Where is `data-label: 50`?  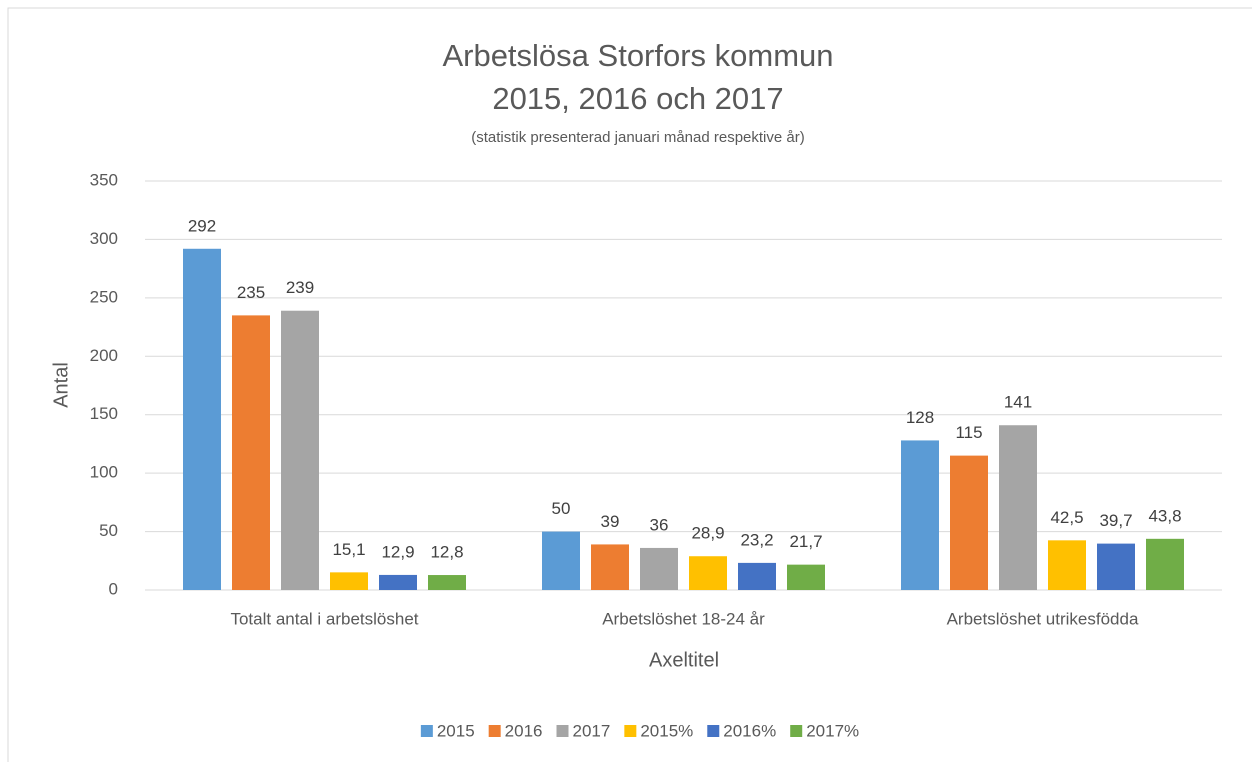 data-label: 50 is located at coordinates (561, 508).